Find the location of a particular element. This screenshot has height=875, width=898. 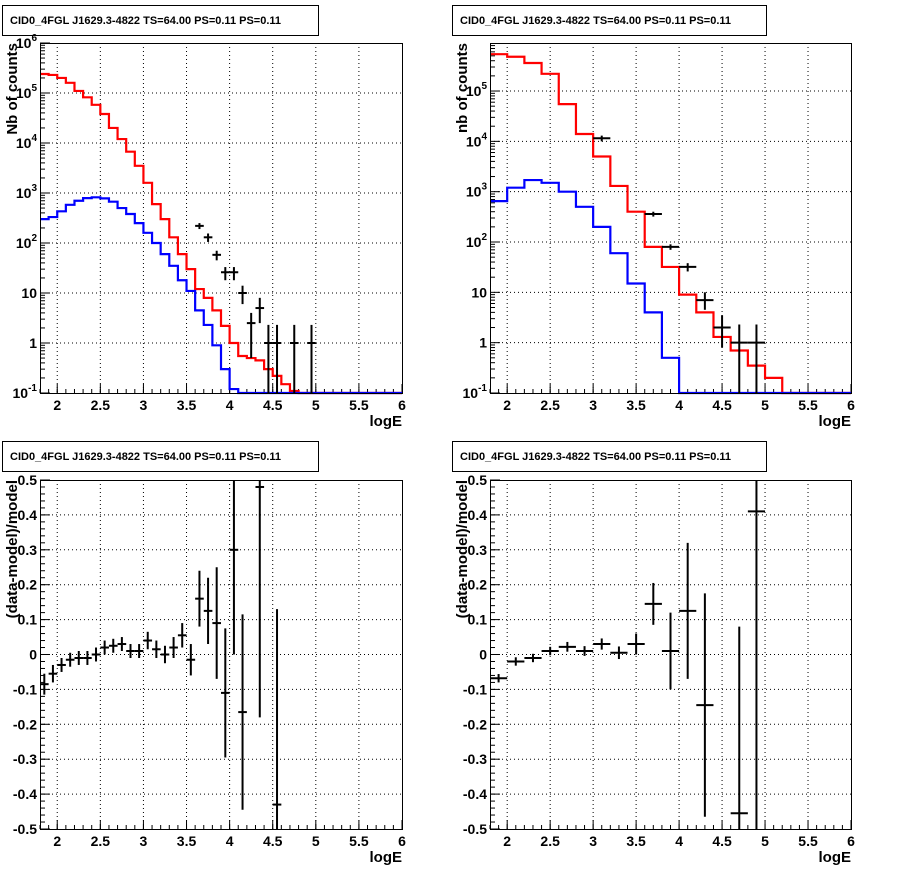

total_model-histogram is located at coordinates (221, 233).